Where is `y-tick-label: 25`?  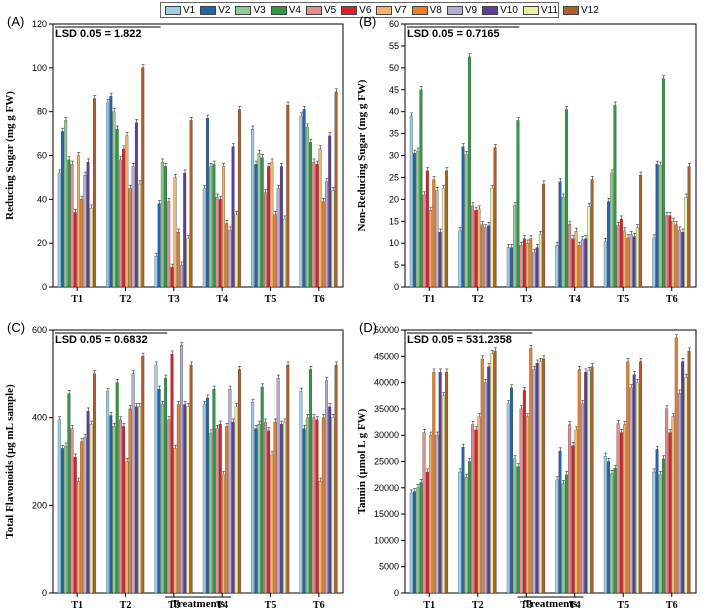
y-tick-label: 25 is located at coordinates (394, 177).